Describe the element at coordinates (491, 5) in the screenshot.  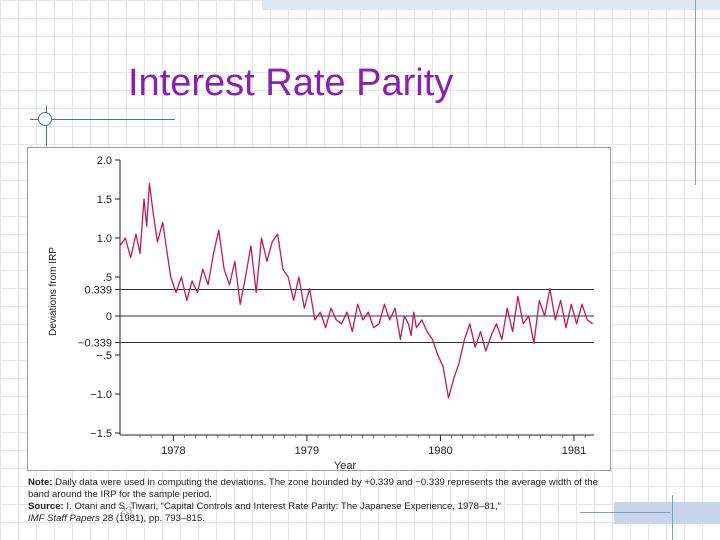
I see `decor-top-band` at that location.